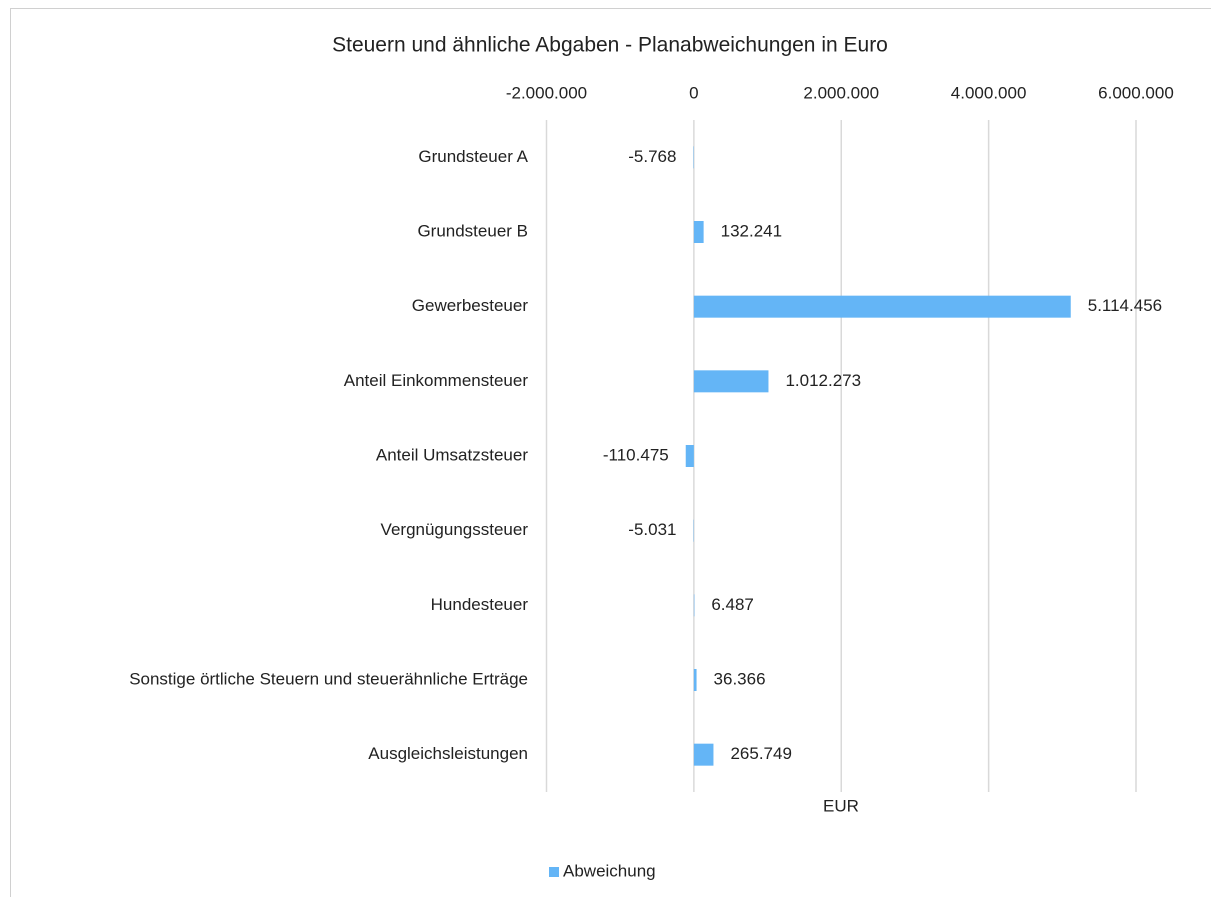 The height and width of the screenshot is (897, 1211). Describe the element at coordinates (609, 870) in the screenshot. I see `legend-label: Abweichung` at that location.